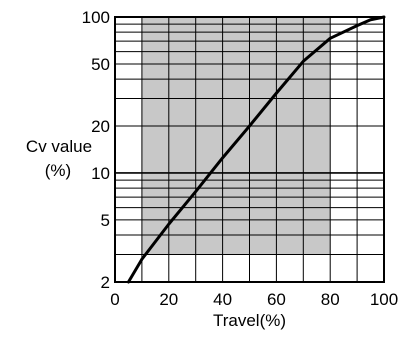 The height and width of the screenshot is (338, 401). I want to click on x-axis-title: Travel(%), so click(249, 320).